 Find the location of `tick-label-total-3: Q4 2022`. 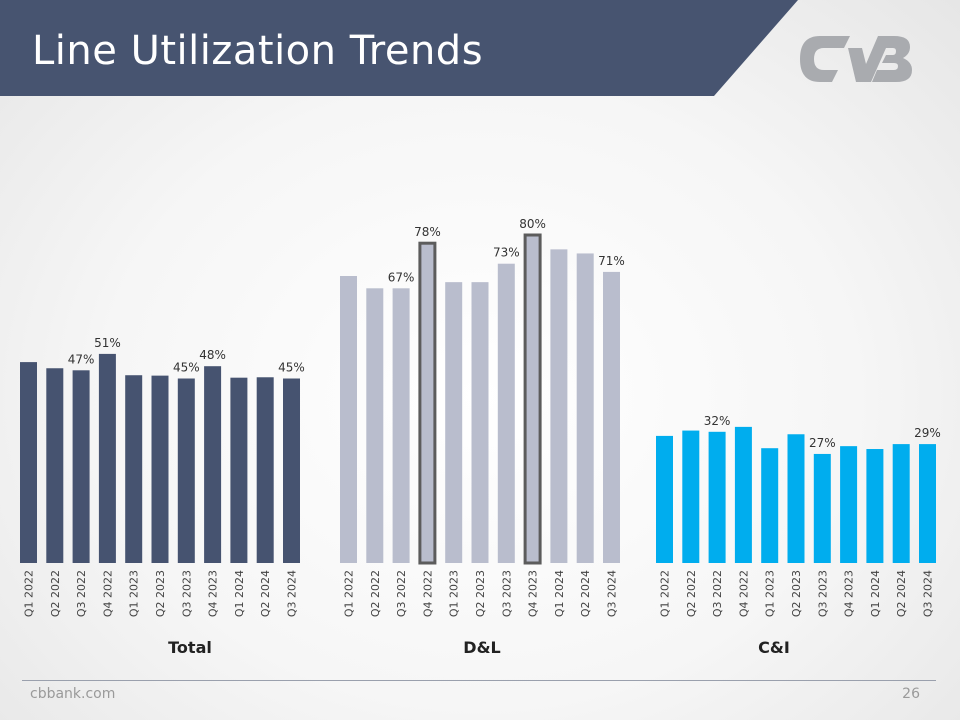

tick-label-total-3: Q4 2022 is located at coordinates (107, 593).